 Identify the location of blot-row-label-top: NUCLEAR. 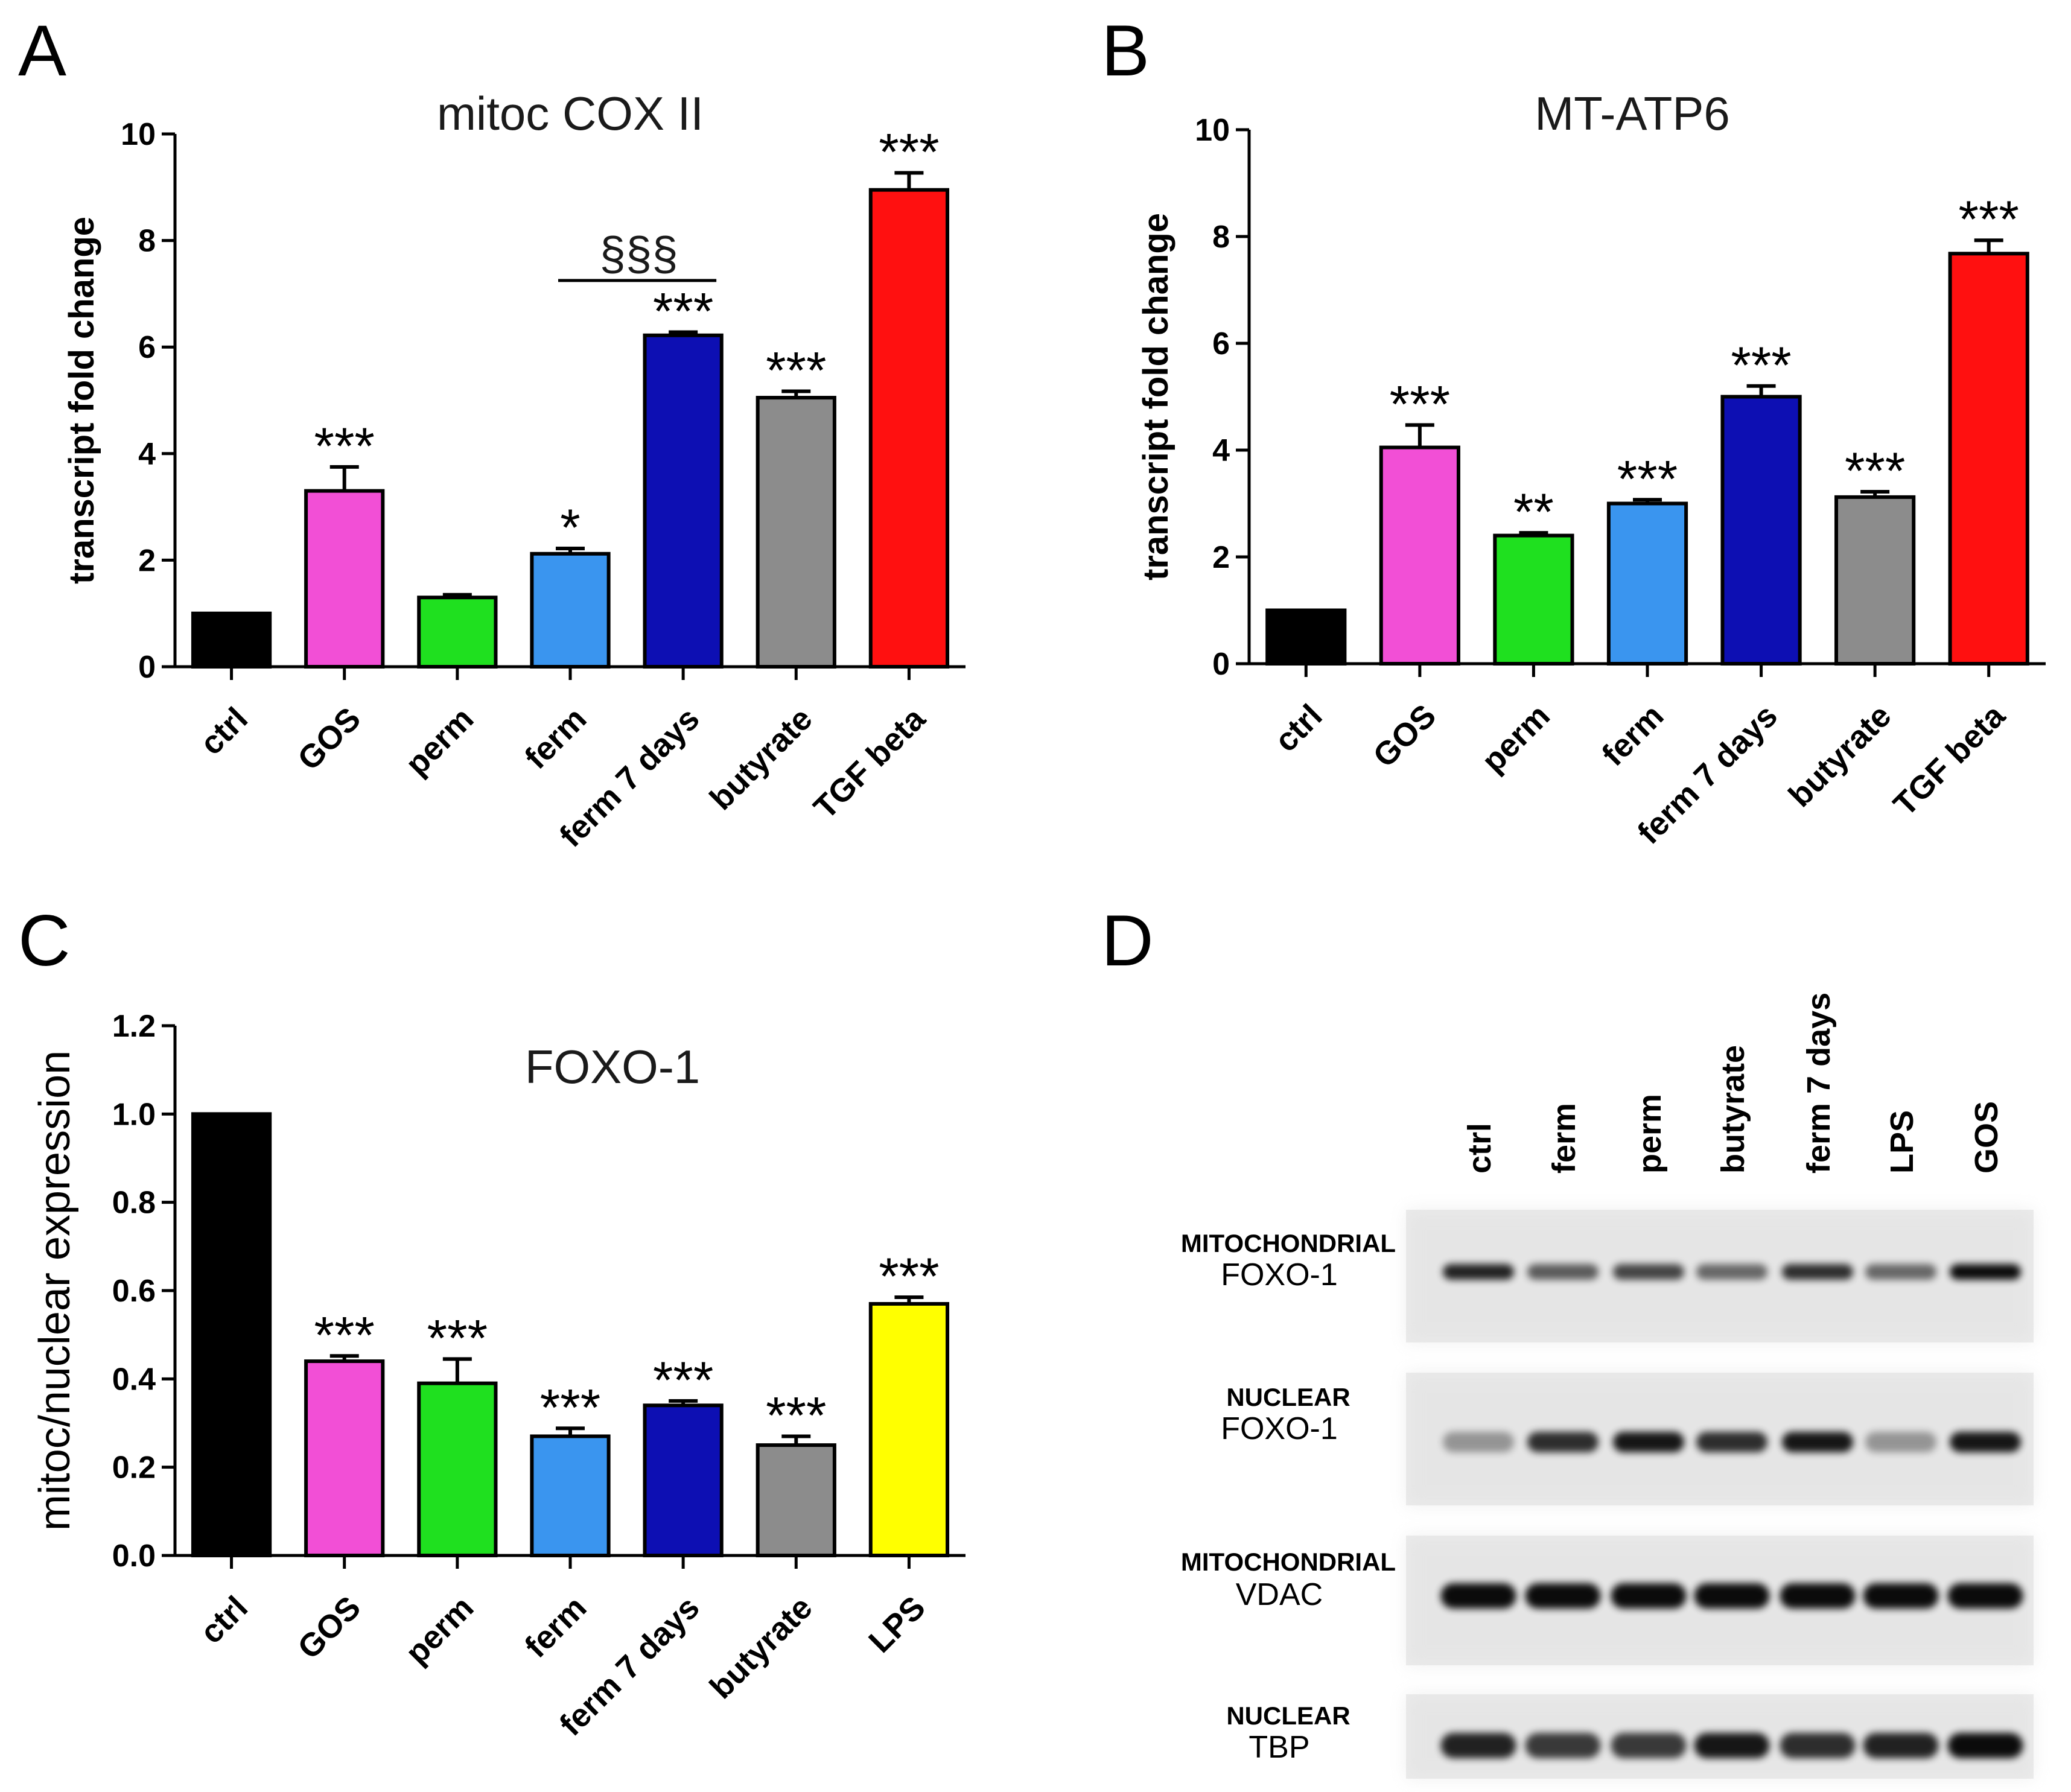
(1288, 1715).